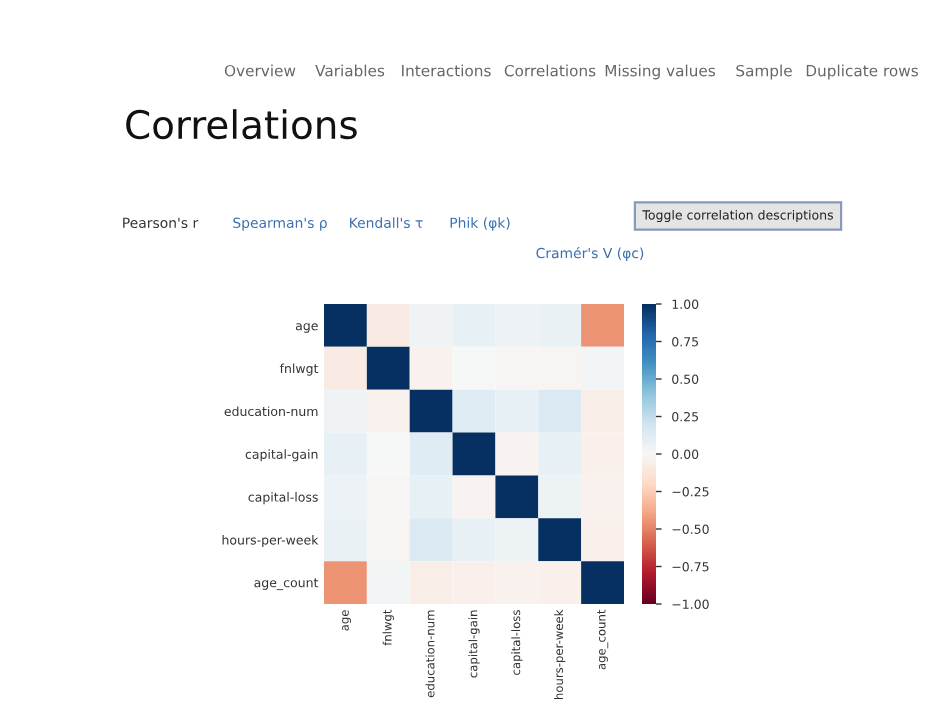 The width and height of the screenshot is (948, 726). What do you see at coordinates (241, 124) in the screenshot?
I see `chart-title: Correlations` at bounding box center [241, 124].